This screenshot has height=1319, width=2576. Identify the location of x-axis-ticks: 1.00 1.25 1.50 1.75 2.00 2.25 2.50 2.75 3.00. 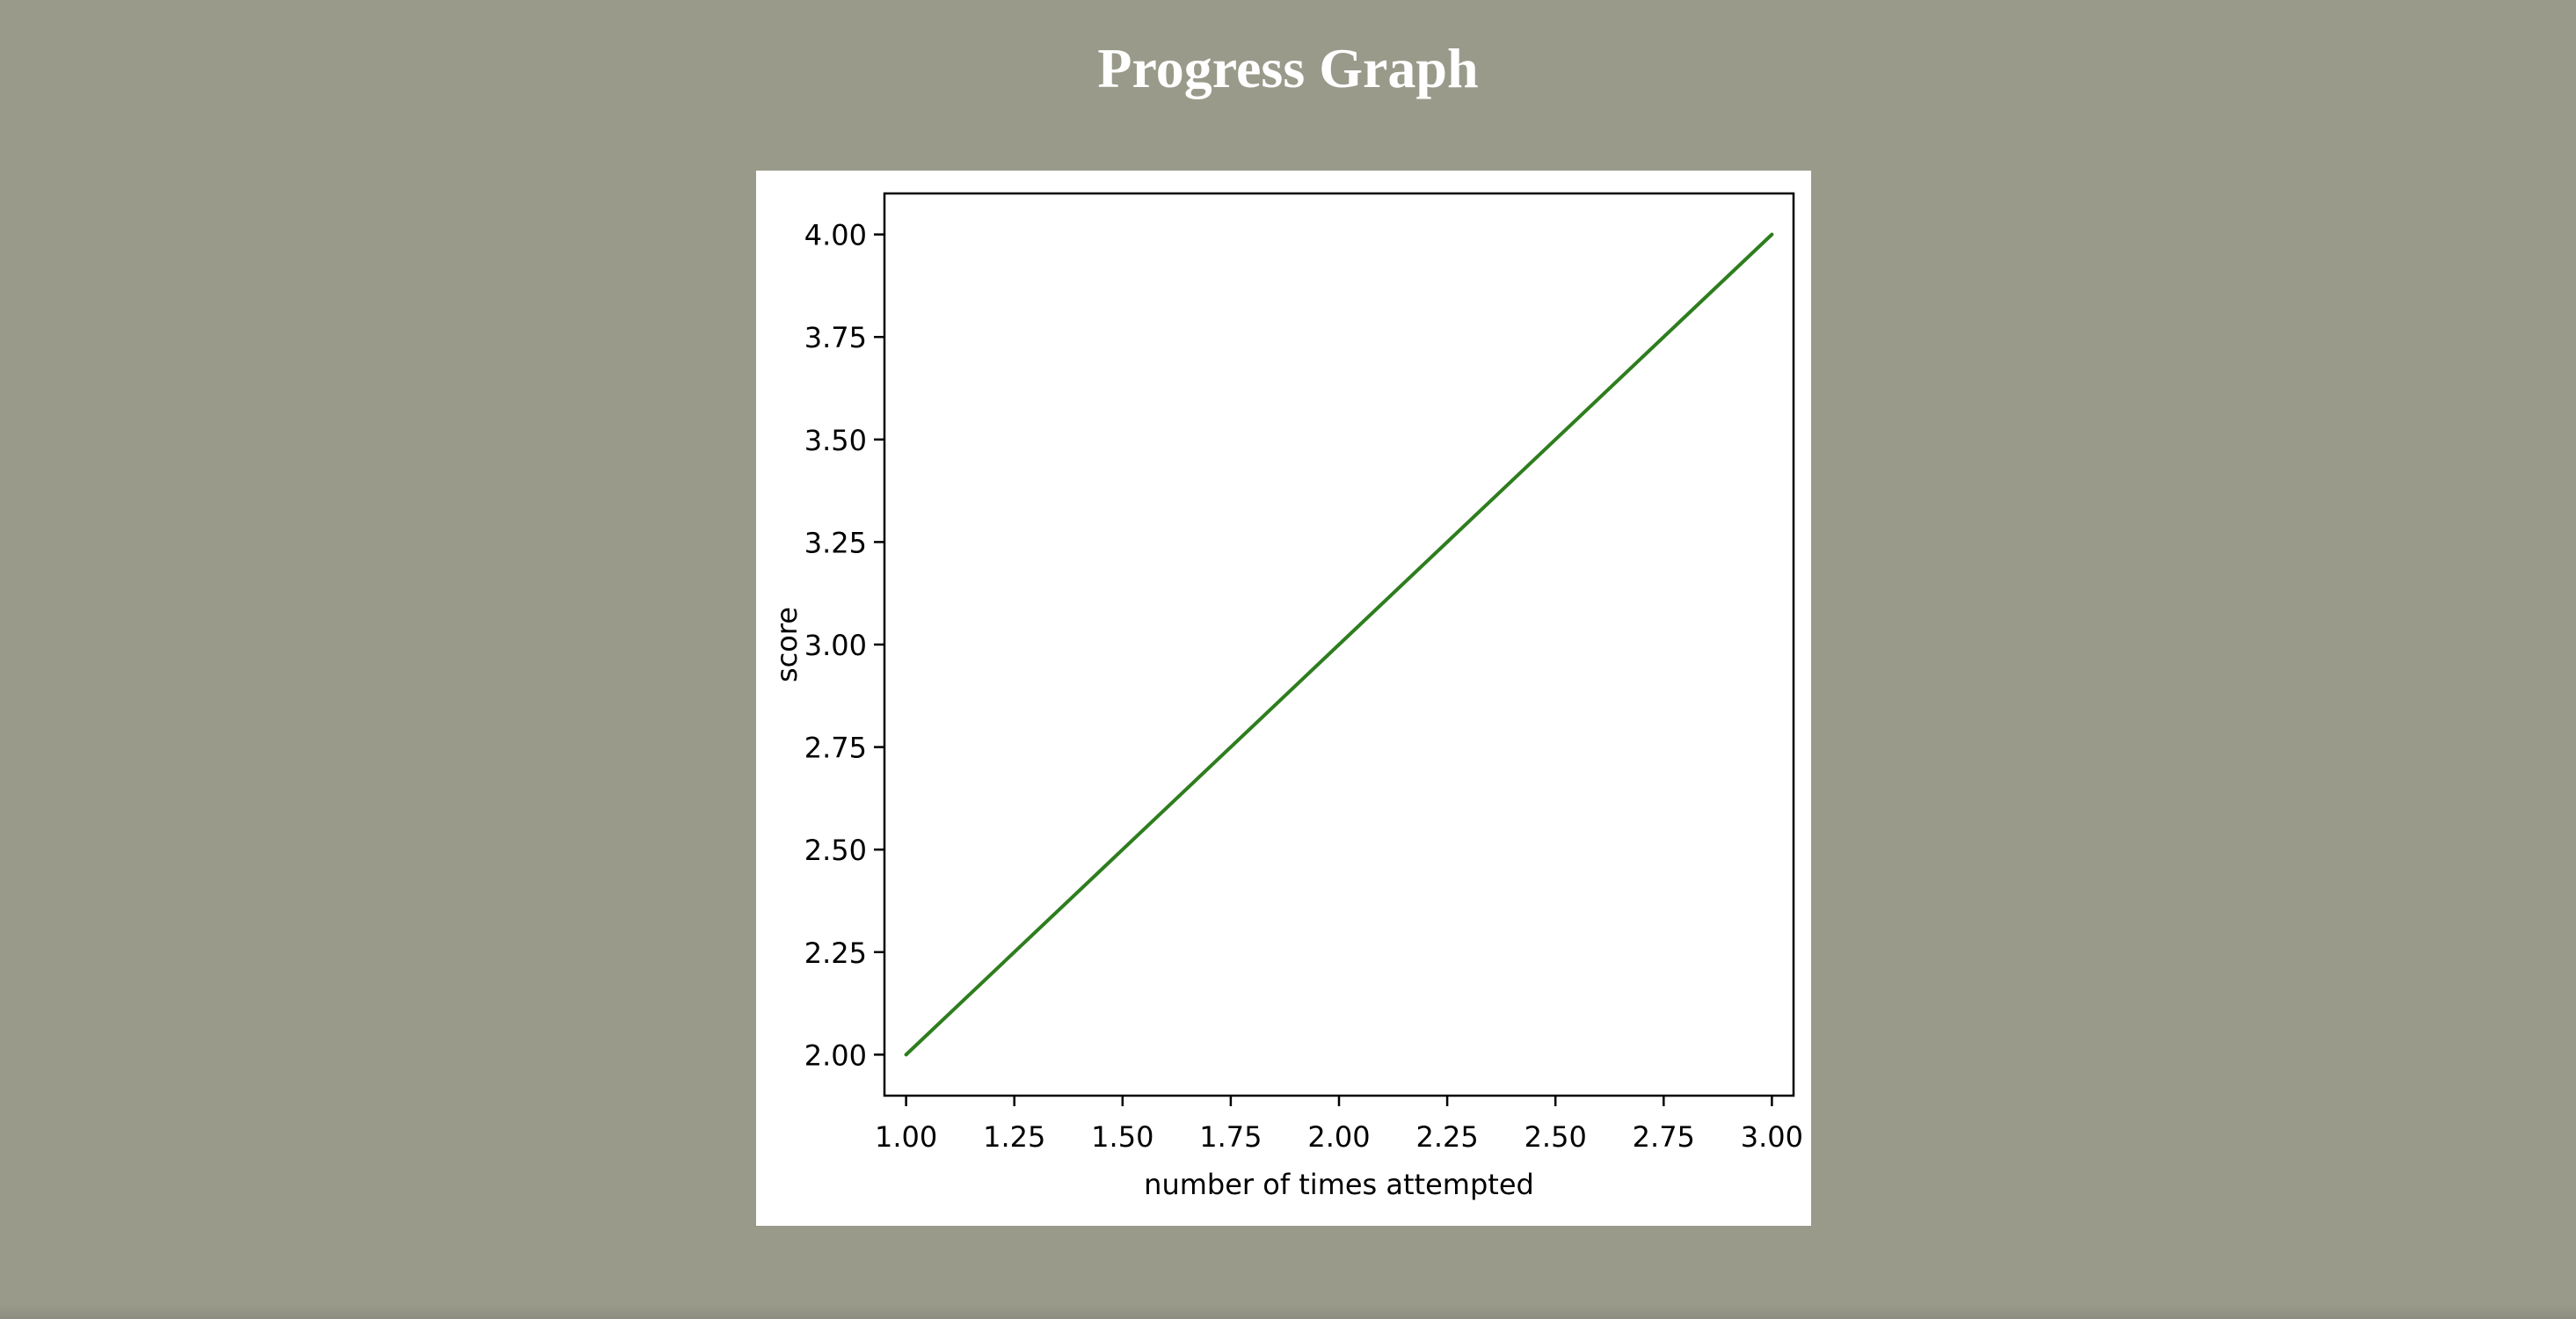
(1339, 1125).